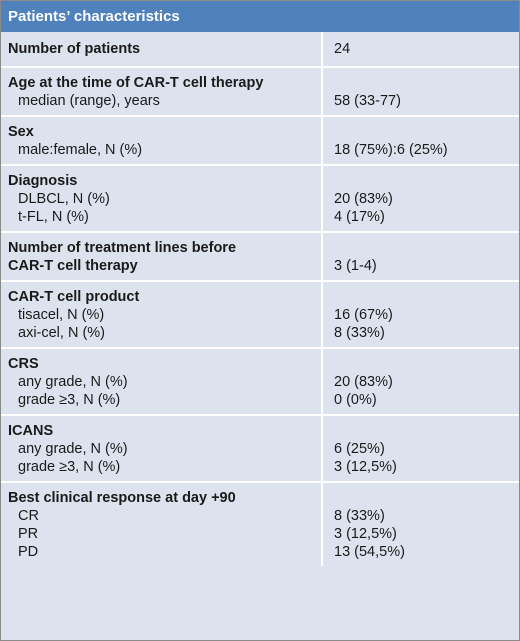 This screenshot has height=641, width=520. Describe the element at coordinates (355, 266) in the screenshot. I see `row-value: 3 (1-4)` at that location.